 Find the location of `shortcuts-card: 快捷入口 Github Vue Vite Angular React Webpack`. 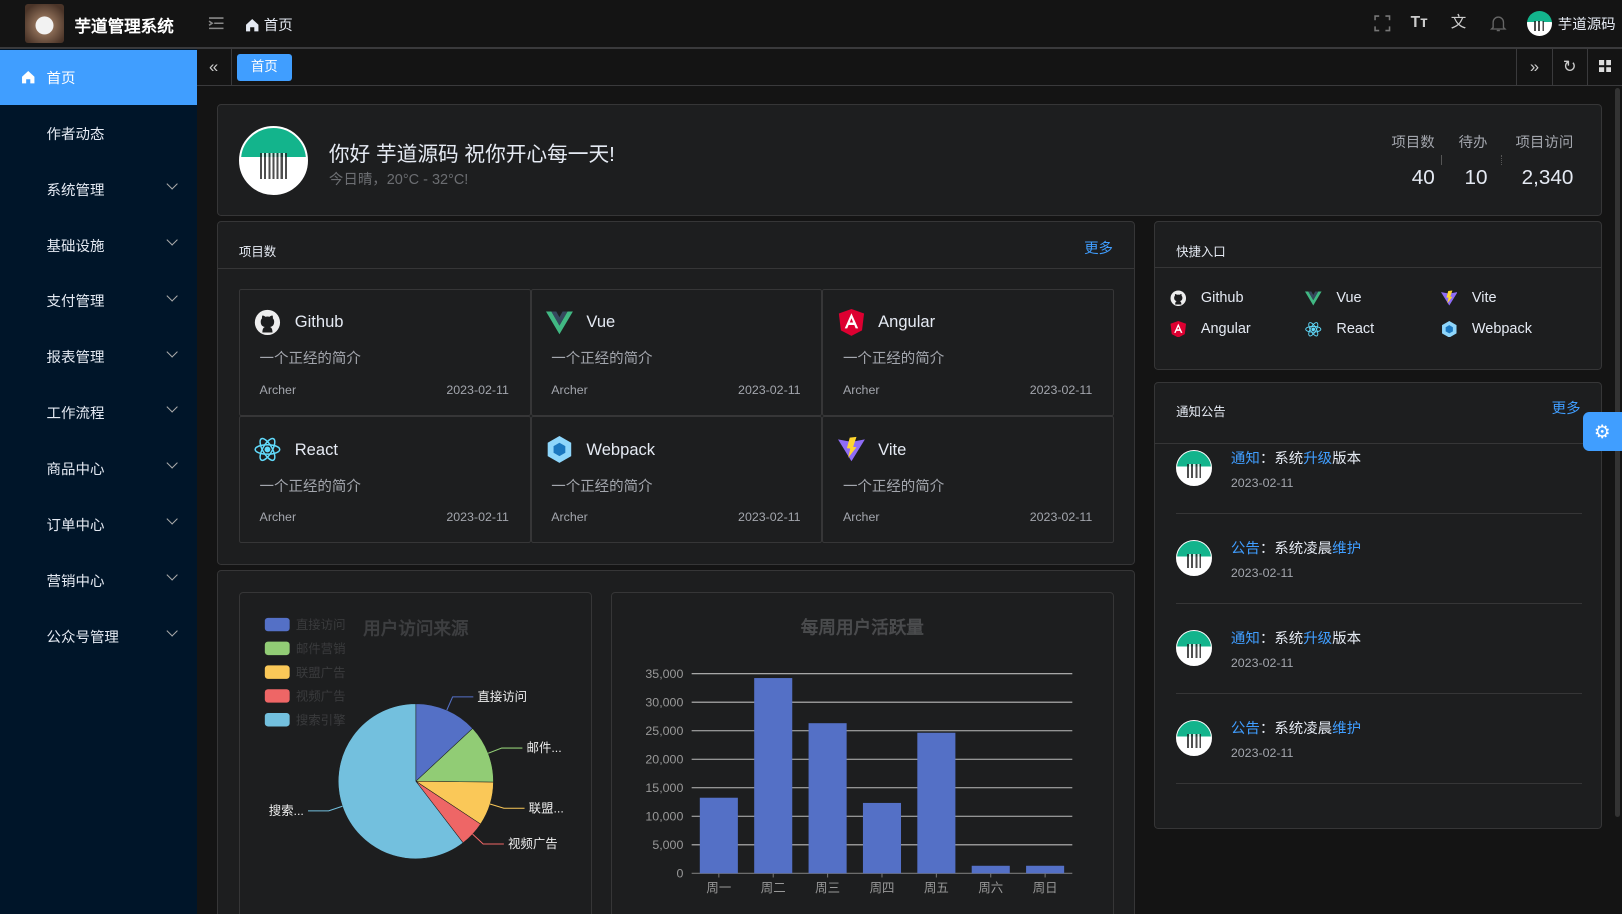

shortcuts-card: 快捷入口 Github Vue Vite Angular React Webpack is located at coordinates (1378, 296).